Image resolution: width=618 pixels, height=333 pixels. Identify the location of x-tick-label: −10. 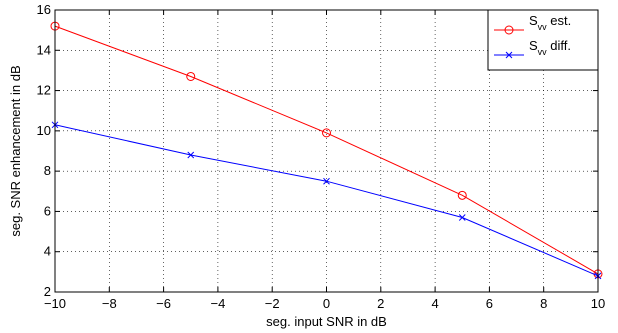
(55, 303).